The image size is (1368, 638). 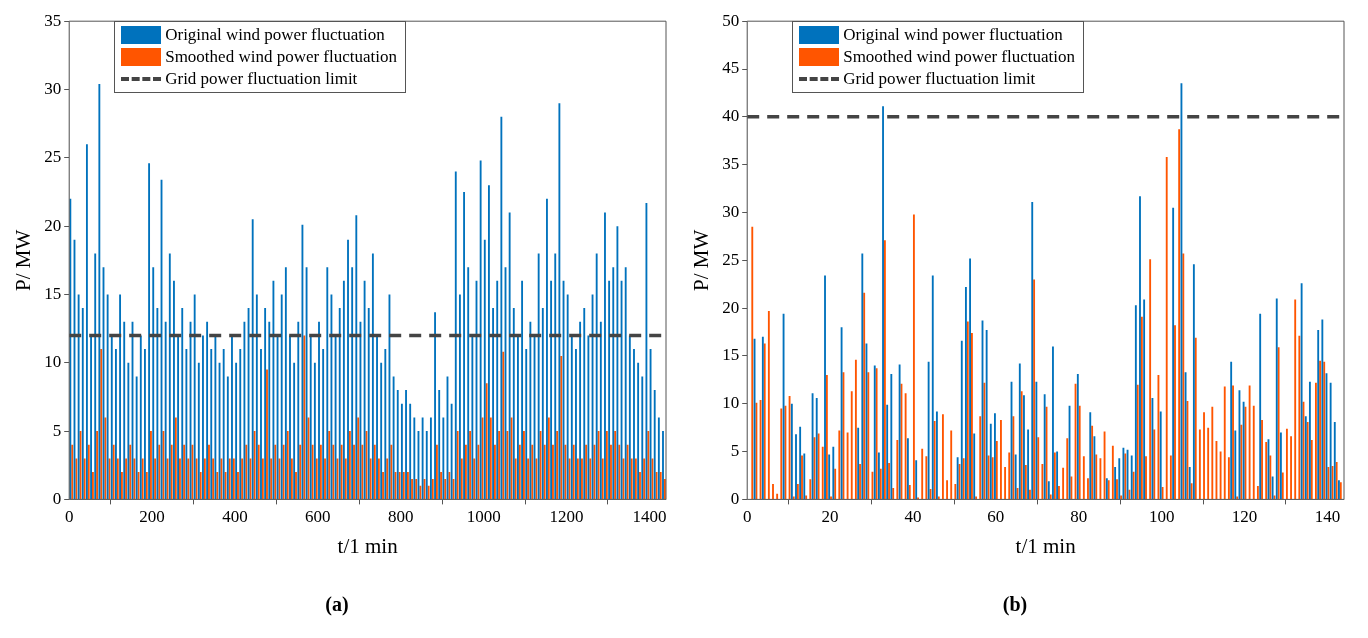 What do you see at coordinates (1161, 517) in the screenshot?
I see `x-tick-label: 100` at bounding box center [1161, 517].